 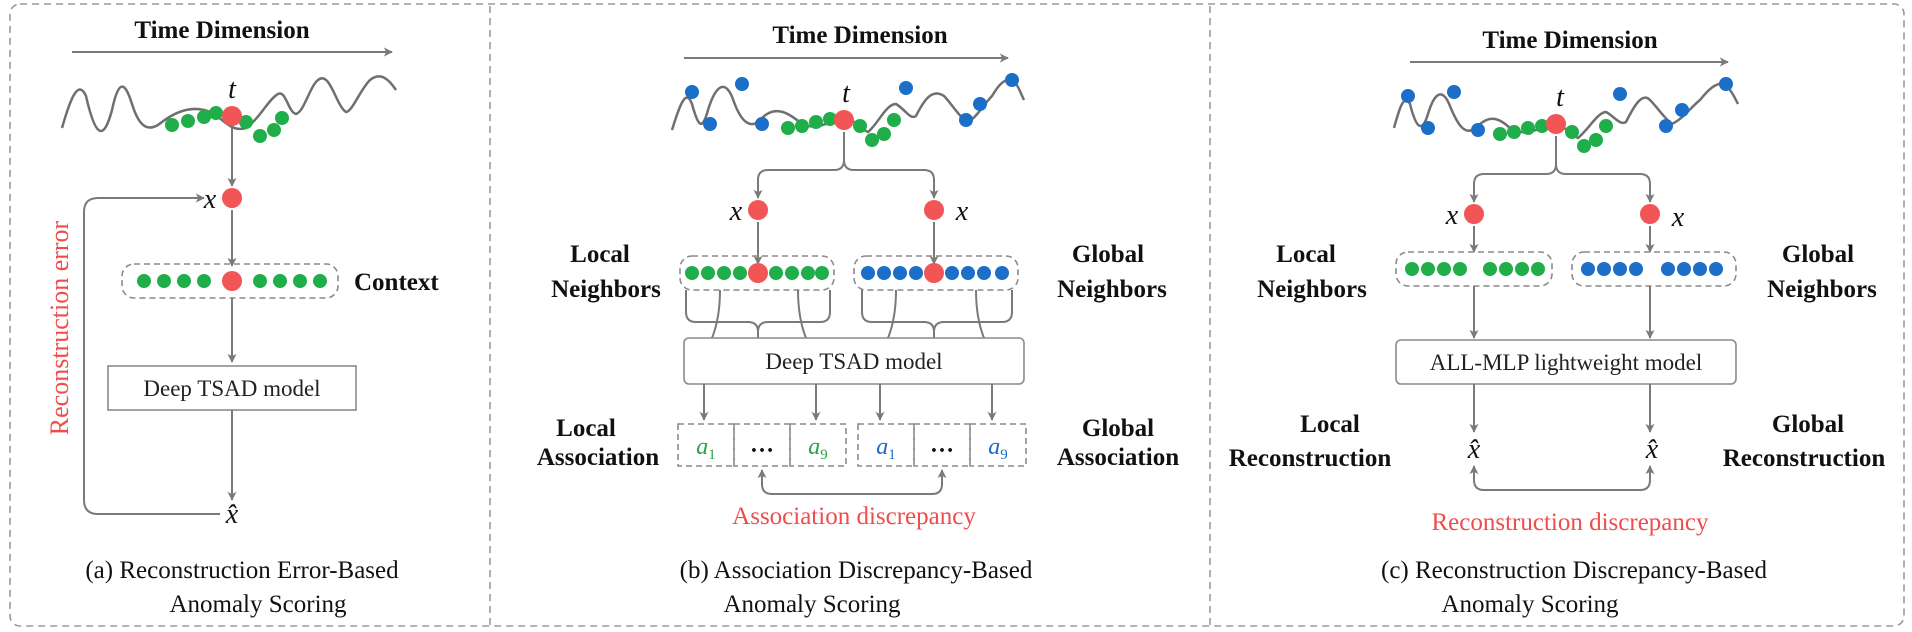 I want to click on association-cells, so click(x=852, y=445).